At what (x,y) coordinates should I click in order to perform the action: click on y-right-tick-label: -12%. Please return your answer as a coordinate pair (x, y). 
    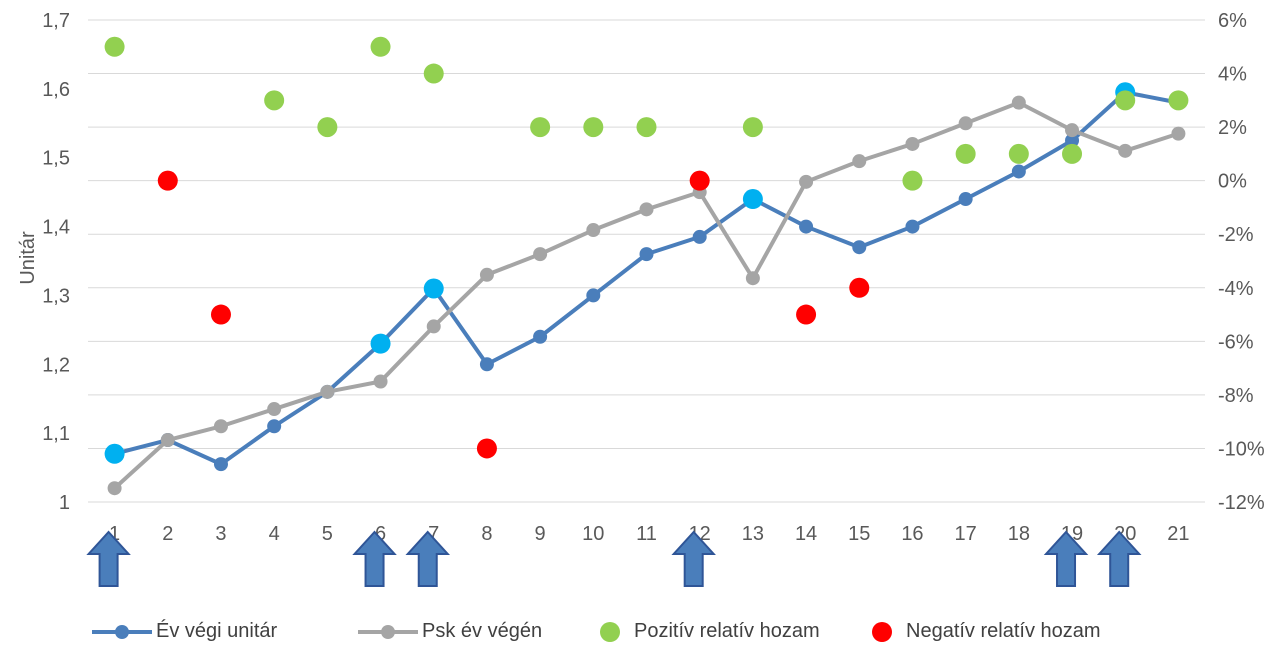
    Looking at the image, I should click on (1241, 503).